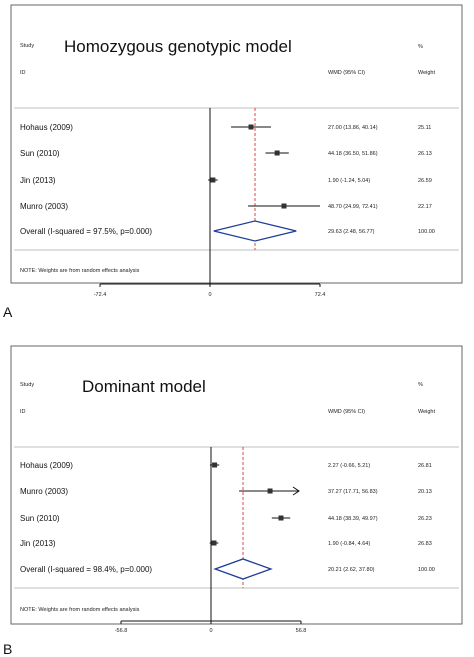 Image resolution: width=474 pixels, height=657 pixels. What do you see at coordinates (351, 570) in the screenshot?
I see `overall-ci-text: 20.21 (2.62, 37.80)` at bounding box center [351, 570].